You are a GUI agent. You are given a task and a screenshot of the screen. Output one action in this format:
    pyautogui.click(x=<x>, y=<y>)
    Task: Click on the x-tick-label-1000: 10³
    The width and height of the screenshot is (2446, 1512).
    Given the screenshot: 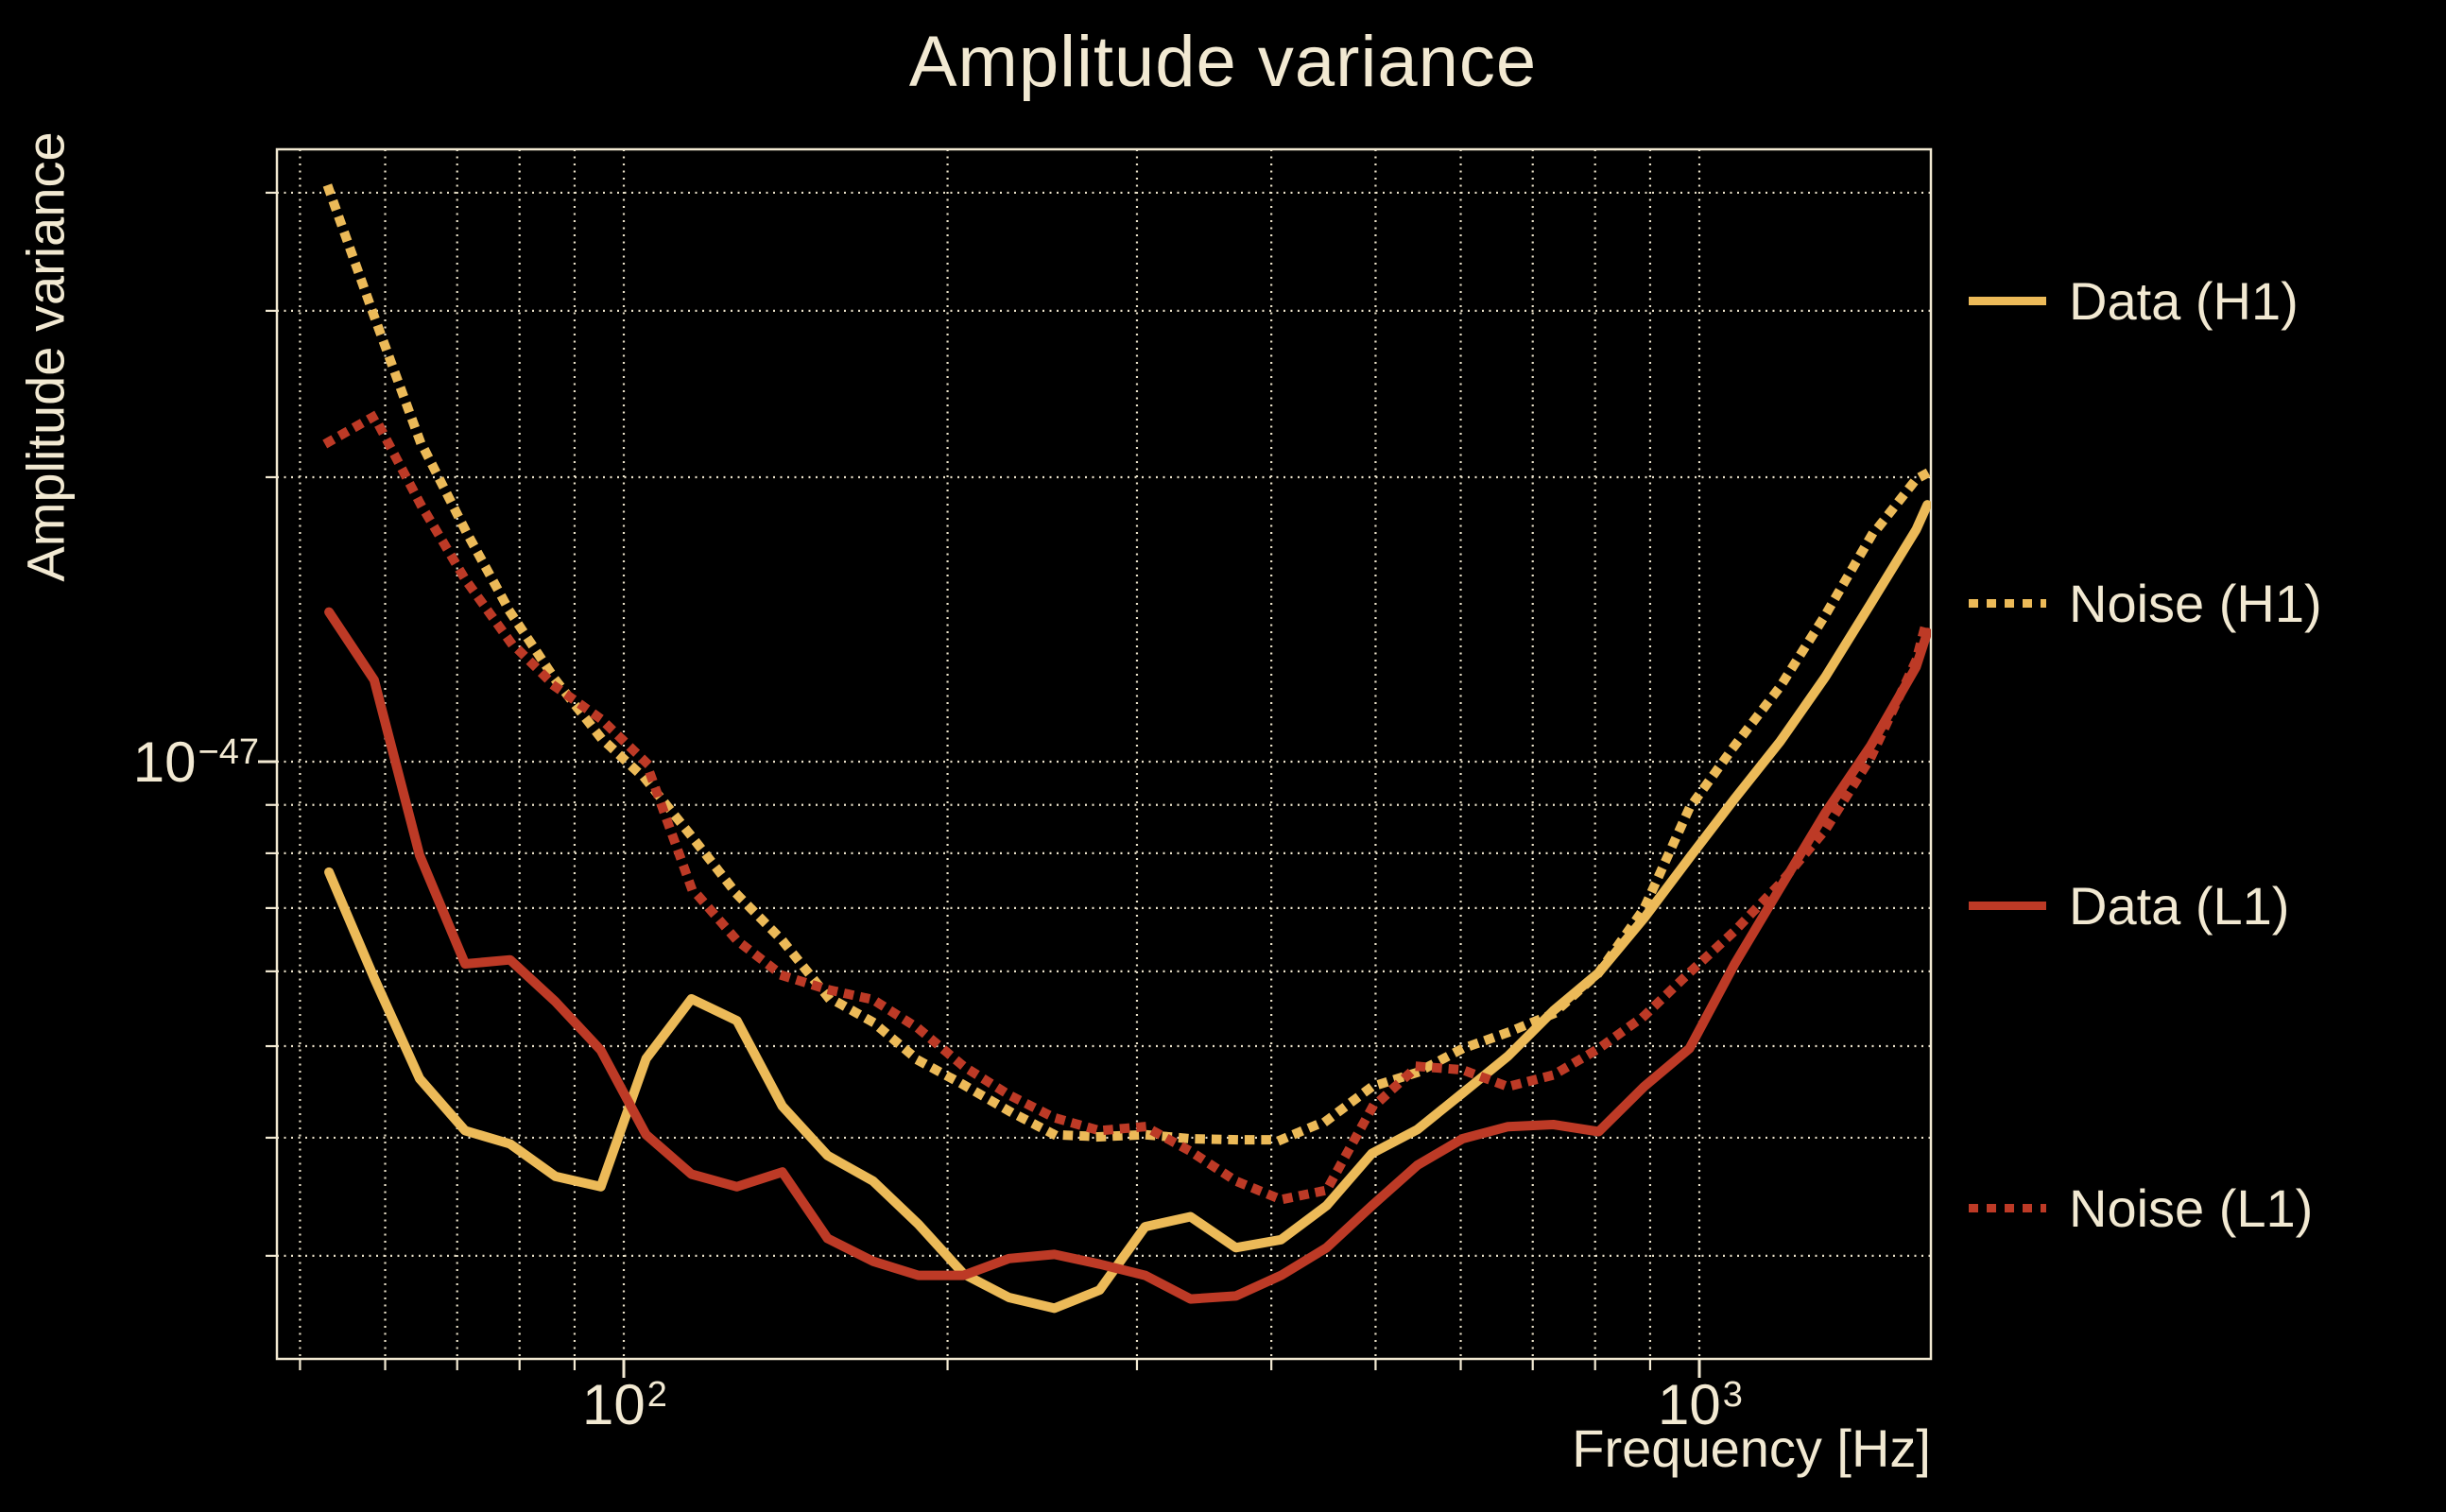 What is the action you would take?
    pyautogui.click(x=1700, y=1404)
    